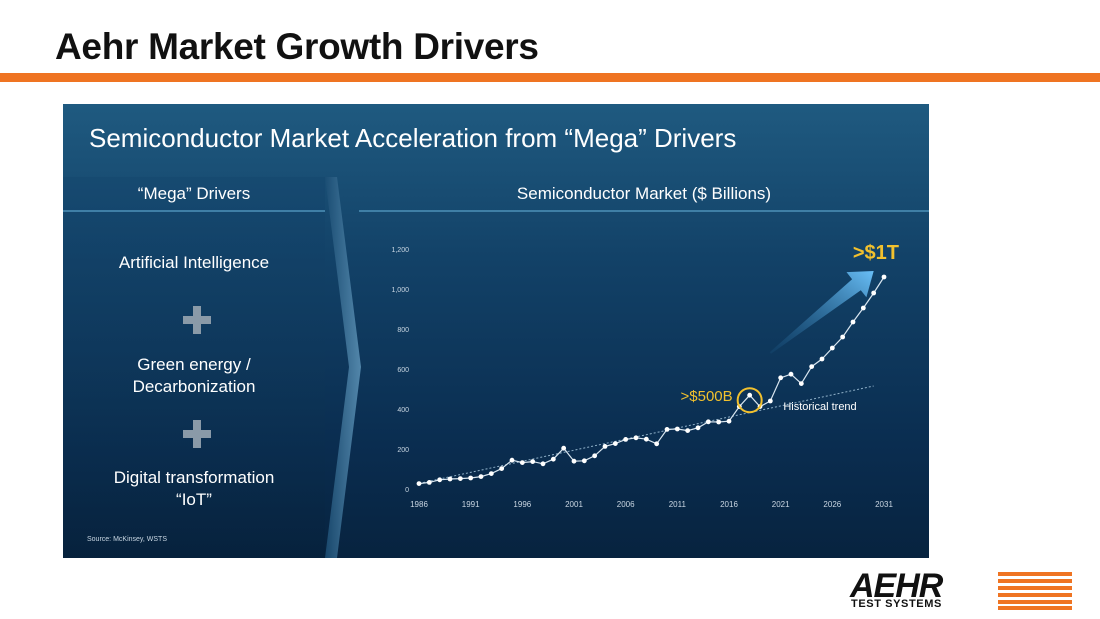 Image resolution: width=1100 pixels, height=619 pixels. What do you see at coordinates (884, 504) in the screenshot?
I see `x-tick-label: 2031` at bounding box center [884, 504].